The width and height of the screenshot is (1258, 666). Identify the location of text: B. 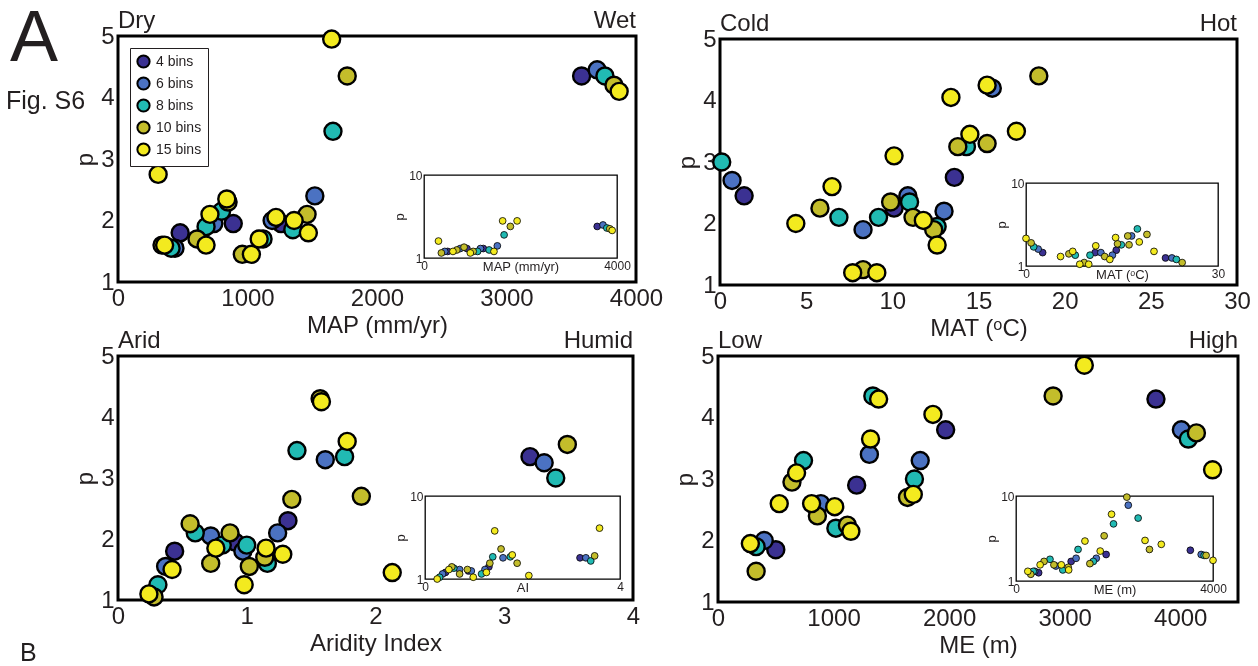
(28, 652).